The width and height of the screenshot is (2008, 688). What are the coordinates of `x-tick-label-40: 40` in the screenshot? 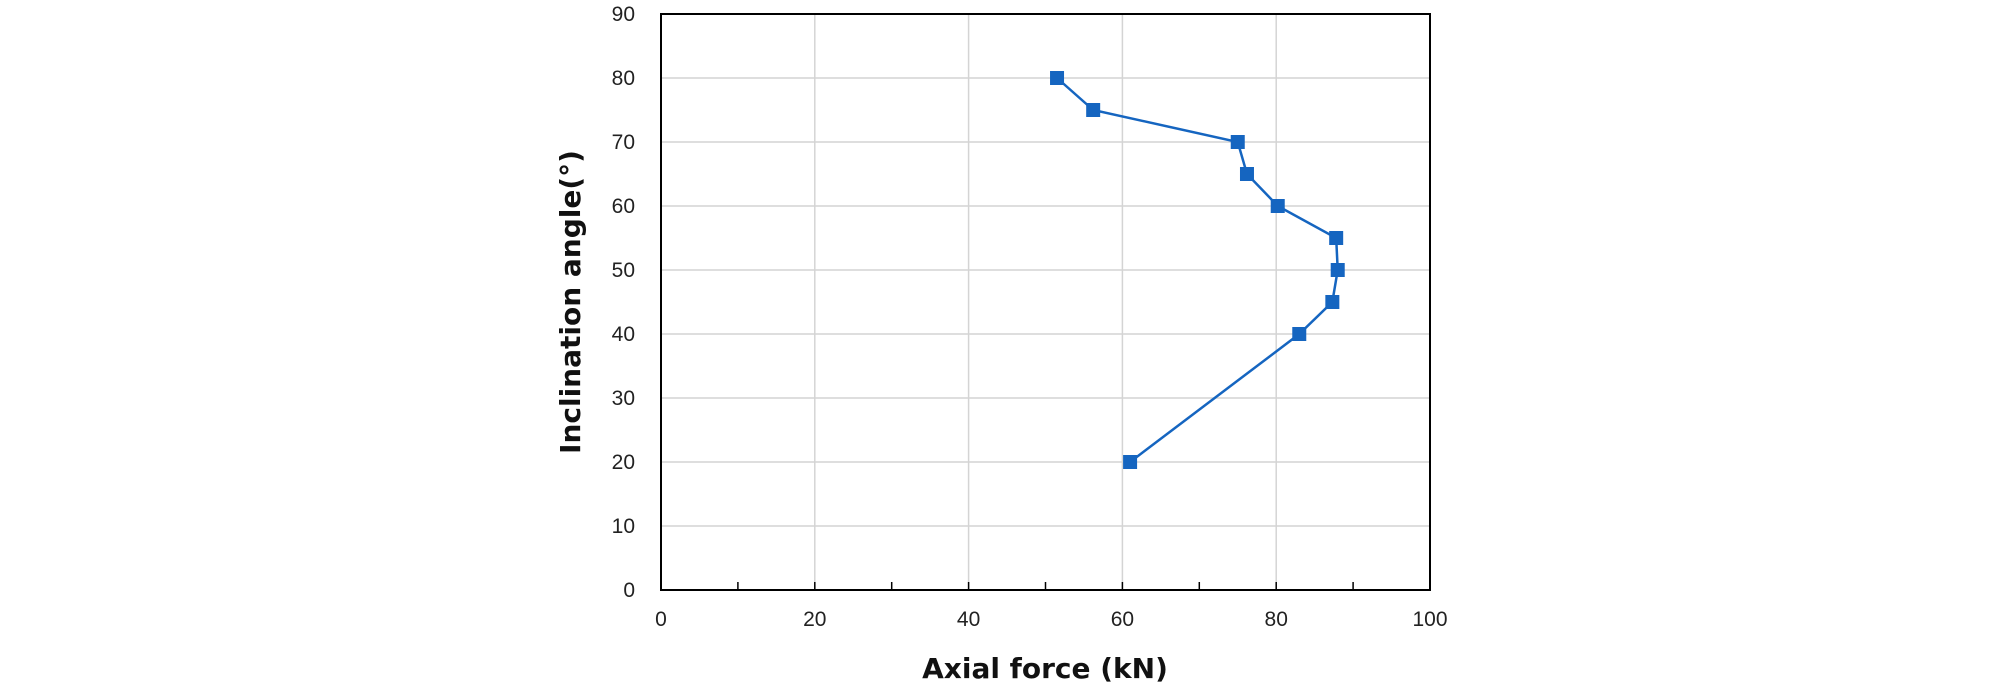 It's located at (968, 619).